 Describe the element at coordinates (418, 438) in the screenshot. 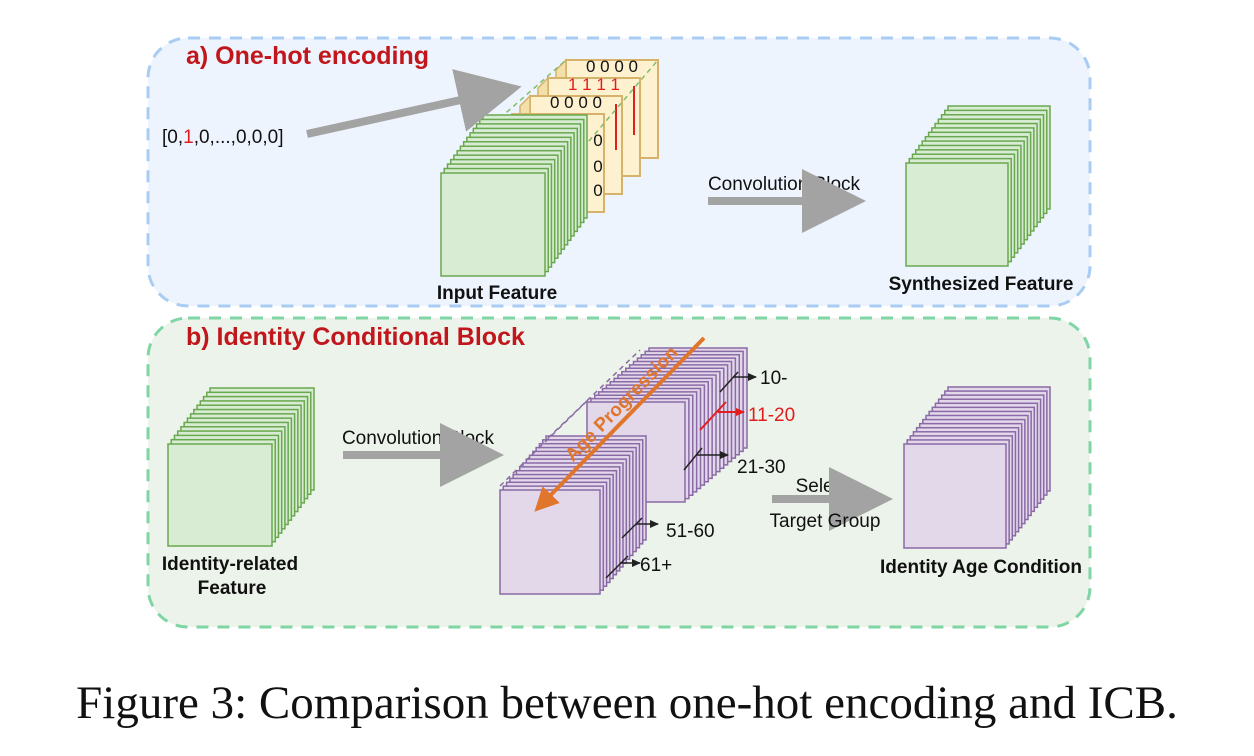

I see `conv-label-b: Convolution Block` at that location.